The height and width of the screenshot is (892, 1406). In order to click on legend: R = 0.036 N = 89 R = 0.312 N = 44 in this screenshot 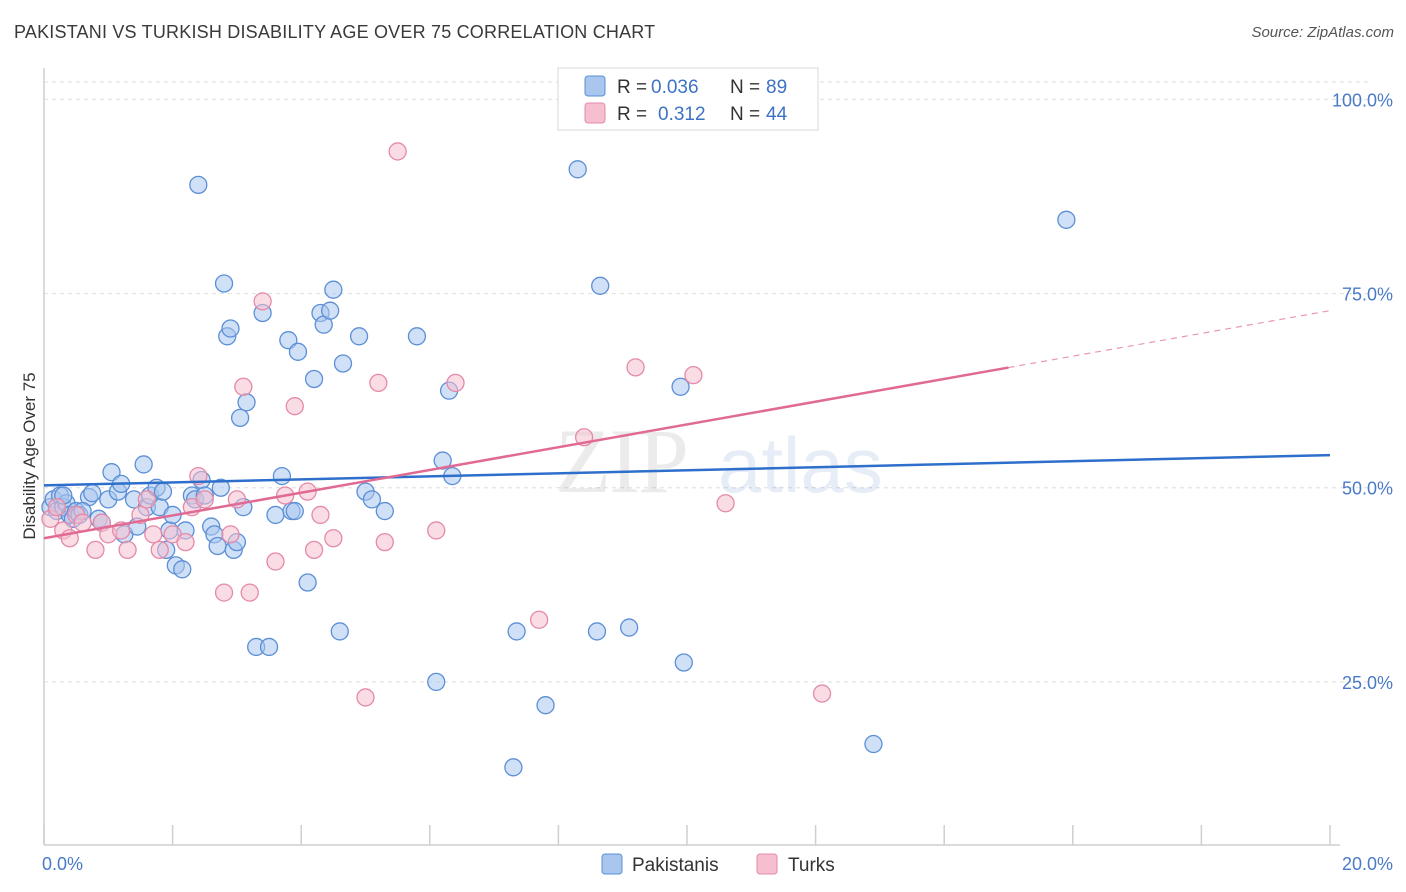, I will do `click(688, 99)`.